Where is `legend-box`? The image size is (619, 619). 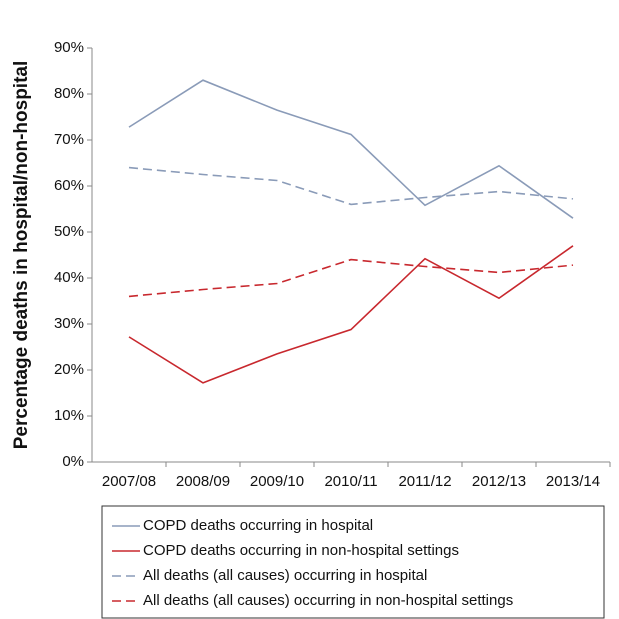 legend-box is located at coordinates (353, 562).